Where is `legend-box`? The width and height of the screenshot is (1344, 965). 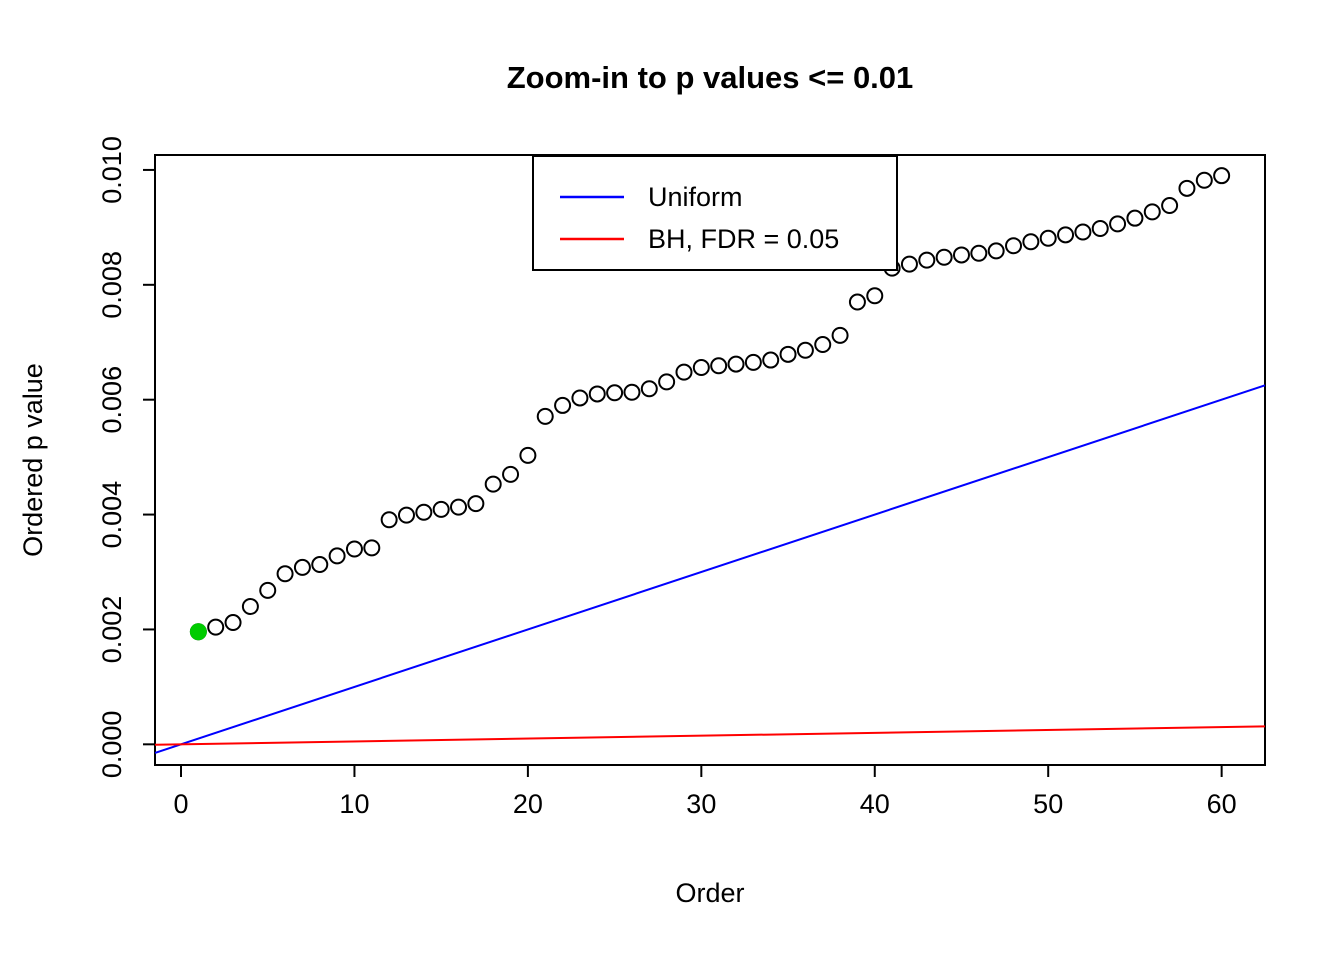 legend-box is located at coordinates (715, 213).